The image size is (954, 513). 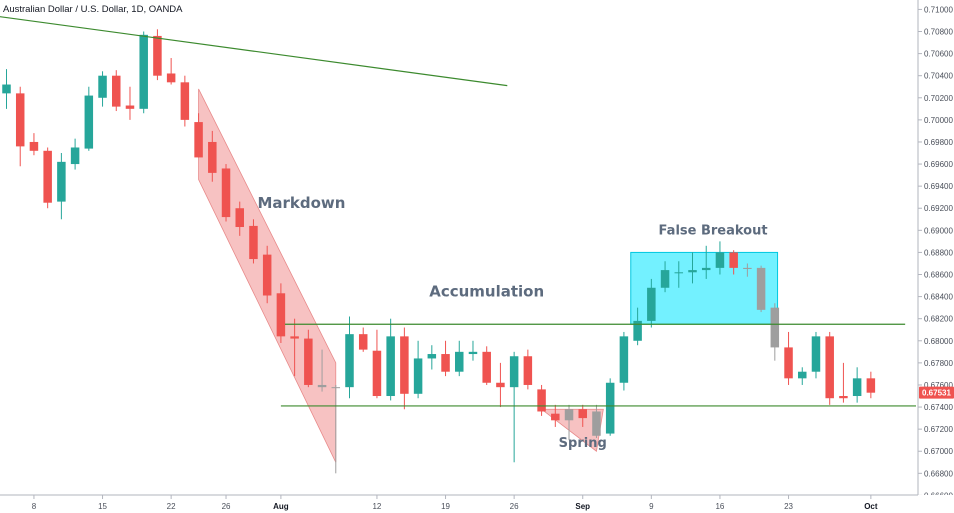 I want to click on last-price-tag: 0.67531, so click(x=936, y=392).